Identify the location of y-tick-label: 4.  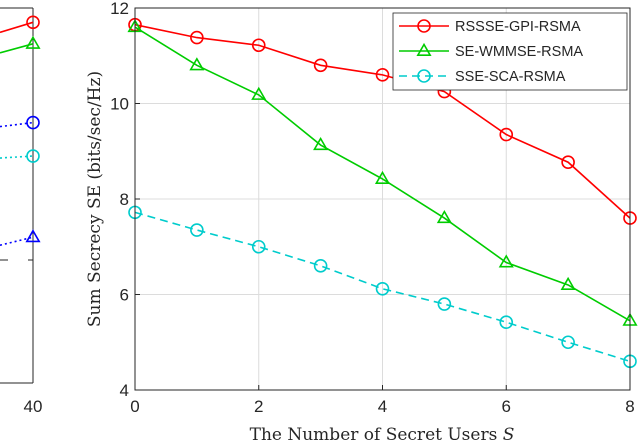
(124, 390).